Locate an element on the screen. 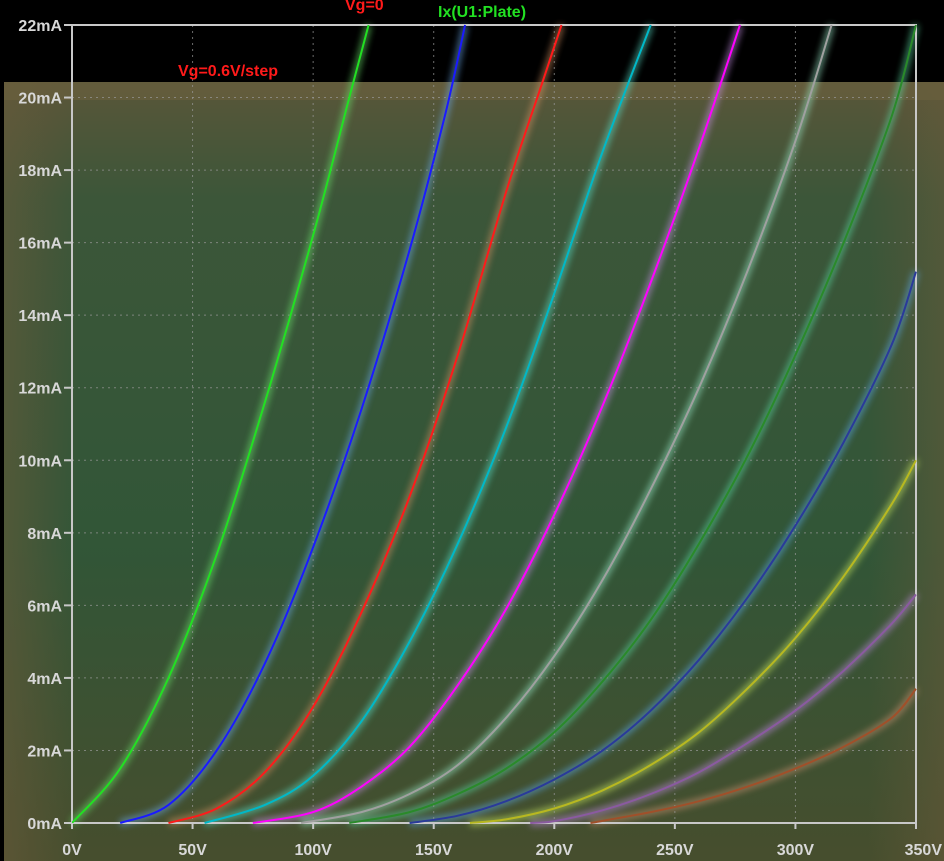 This screenshot has height=861, width=944. y-tick-label: 0mA is located at coordinates (44, 824).